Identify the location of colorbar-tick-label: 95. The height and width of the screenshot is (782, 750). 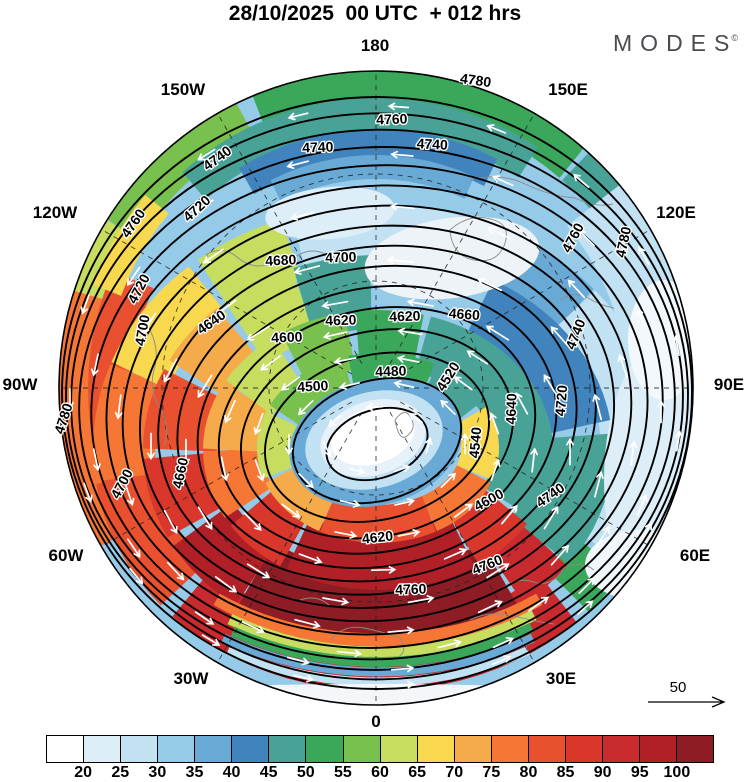
(639, 772).